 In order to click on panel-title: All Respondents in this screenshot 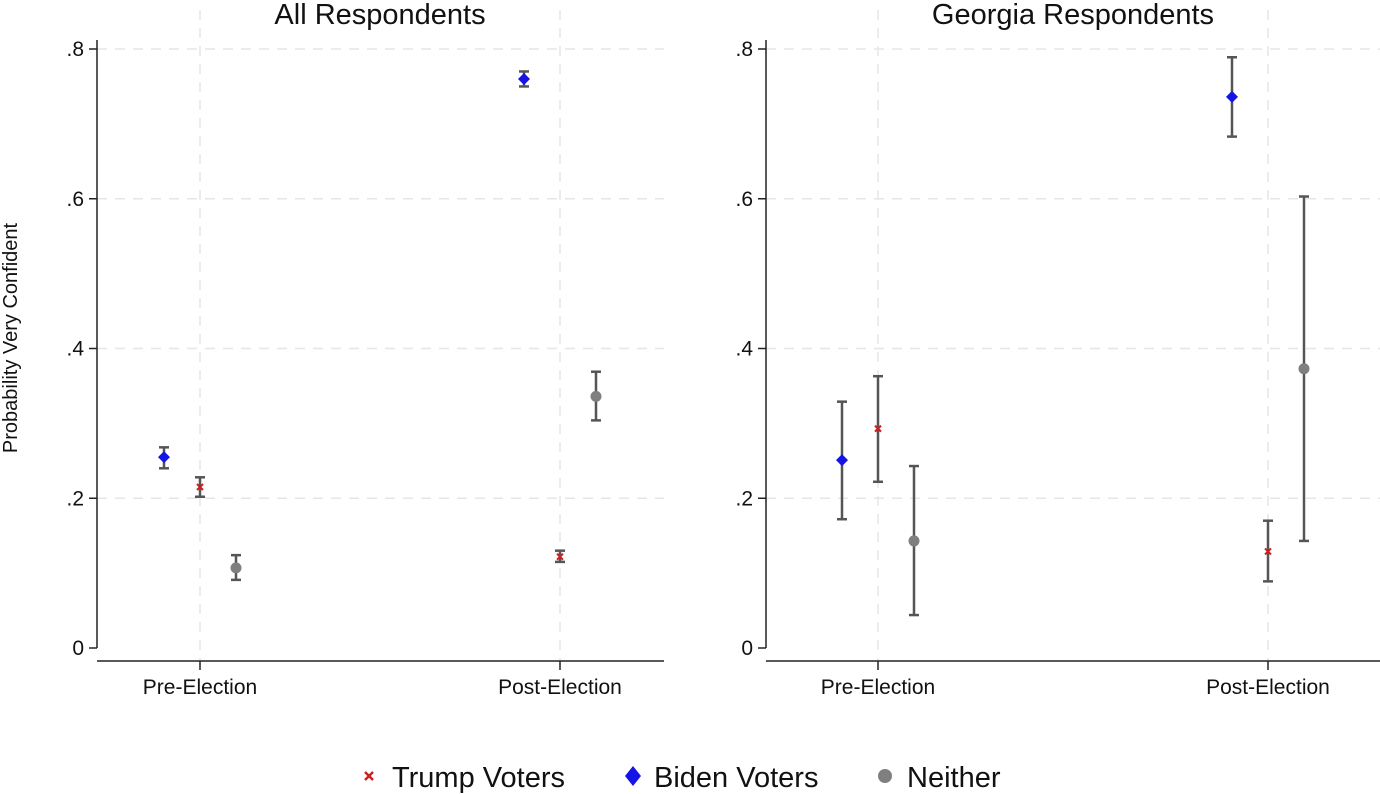, I will do `click(379, 15)`.